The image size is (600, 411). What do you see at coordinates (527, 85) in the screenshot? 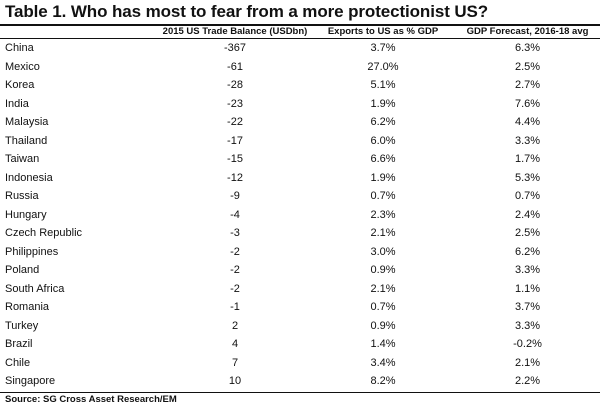
I see `gdp-forecast-cell: 2.7%` at bounding box center [527, 85].